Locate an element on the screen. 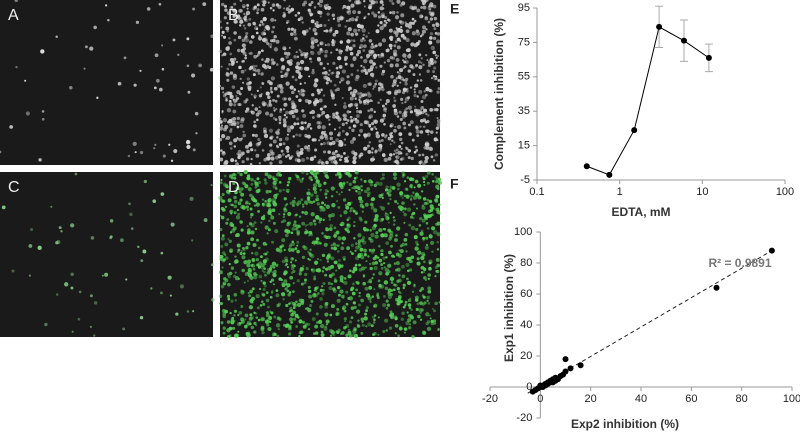 The image size is (800, 433). x-tick-label: 100 is located at coordinates (791, 399).